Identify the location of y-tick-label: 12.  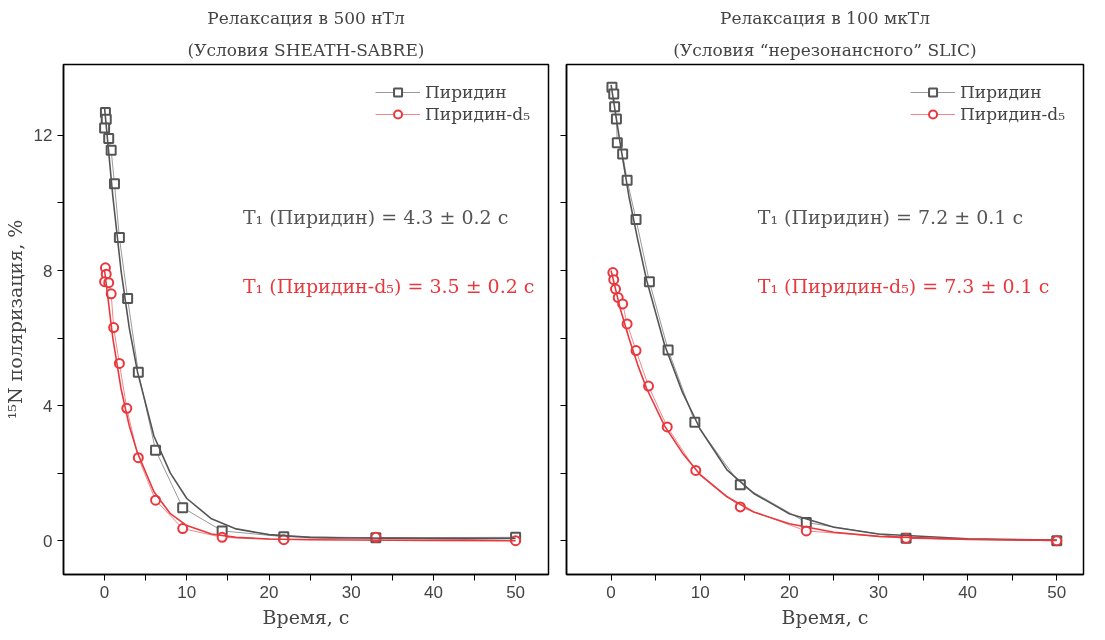
(43, 136).